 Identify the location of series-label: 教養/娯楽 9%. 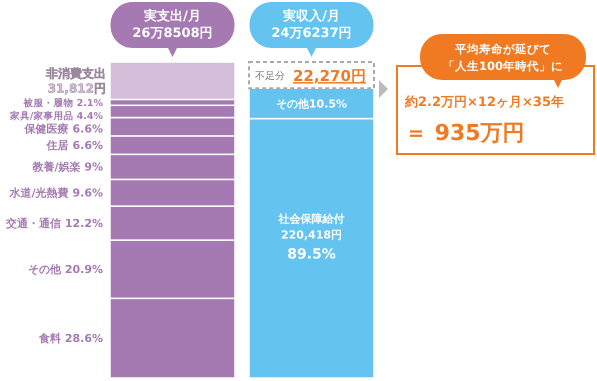
(67, 167).